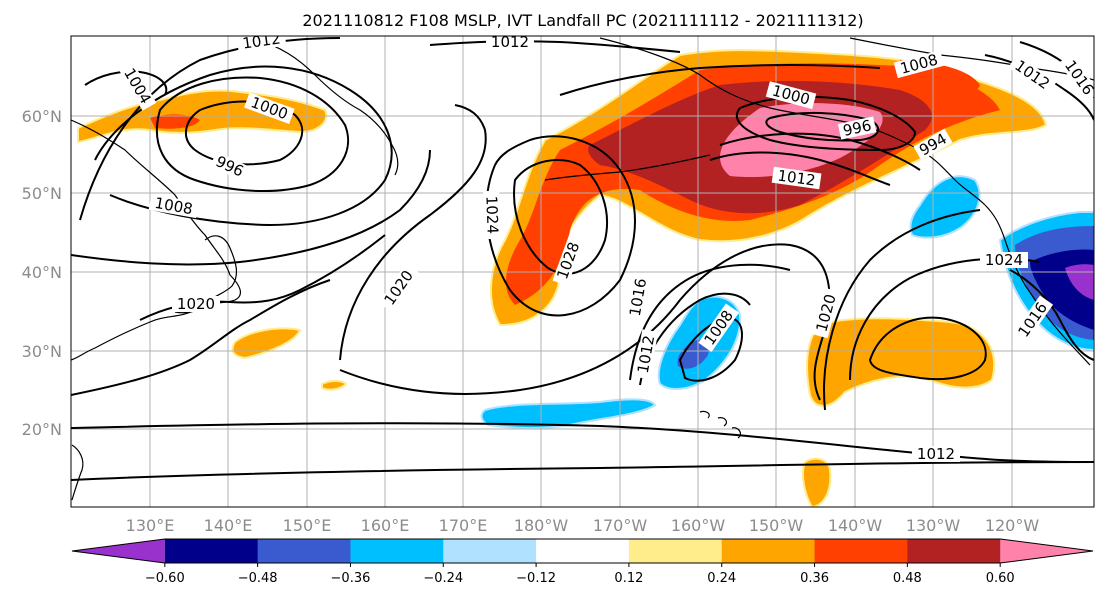 The width and height of the screenshot is (1105, 601). I want to click on isobar-1012-low, so click(800, 168).